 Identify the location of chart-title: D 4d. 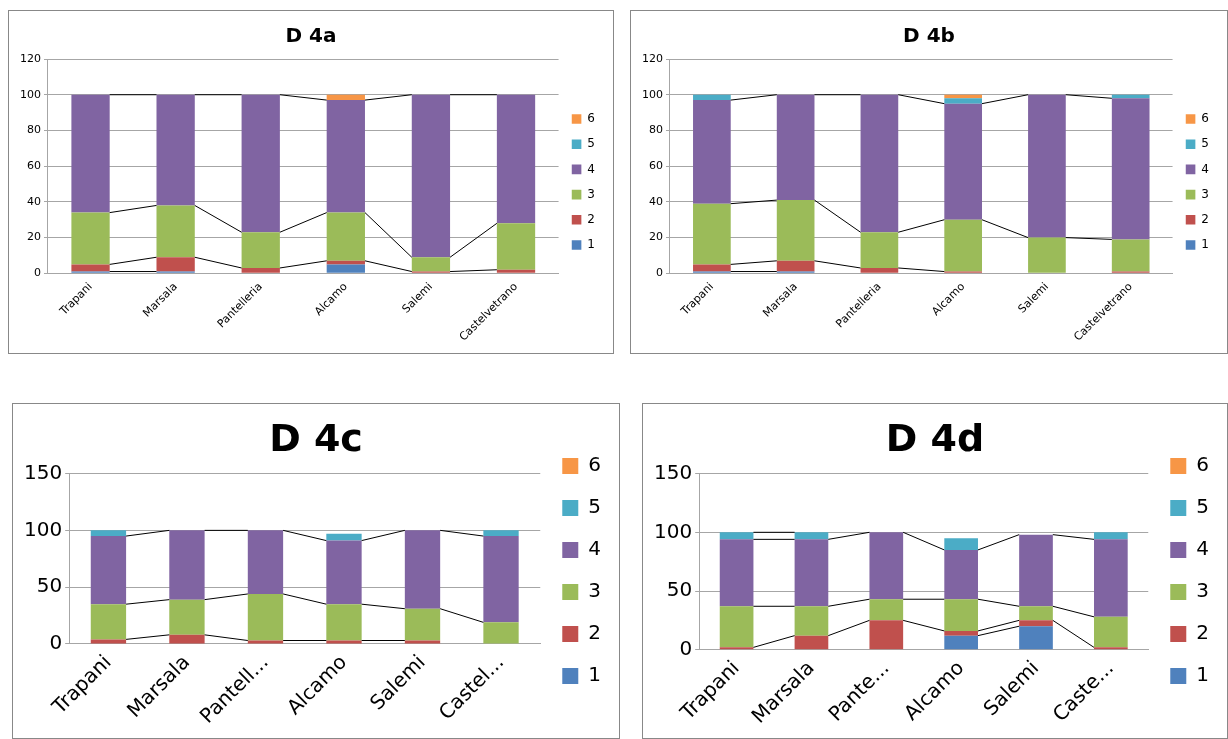
(935, 437).